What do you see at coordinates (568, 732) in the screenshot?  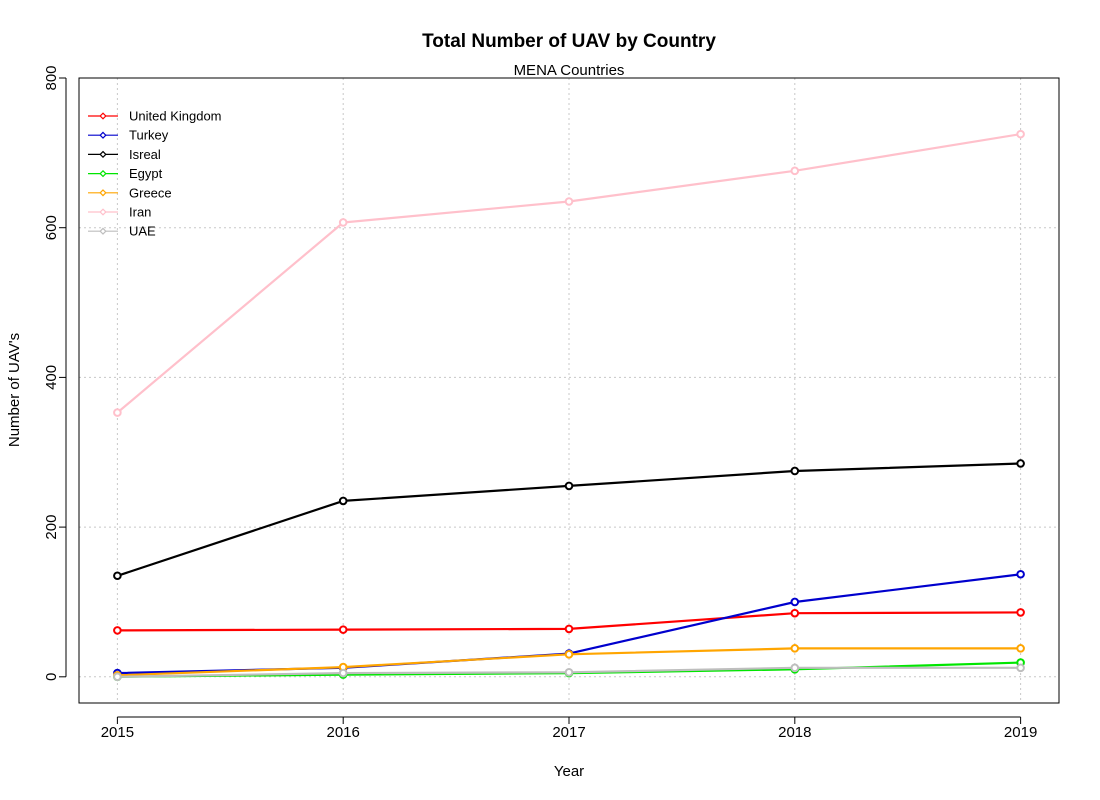 I see `x-tick-label: 2017` at bounding box center [568, 732].